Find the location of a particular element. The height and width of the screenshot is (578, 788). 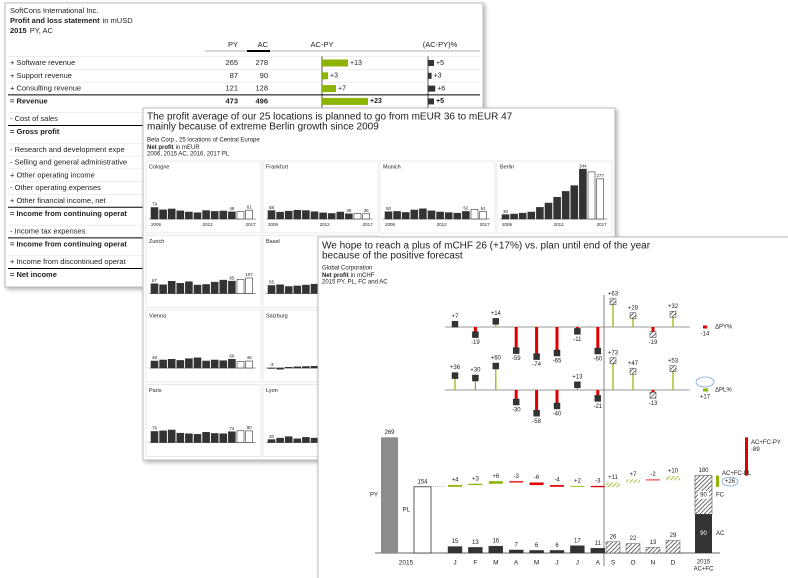

variance-label: +6 is located at coordinates (496, 477).